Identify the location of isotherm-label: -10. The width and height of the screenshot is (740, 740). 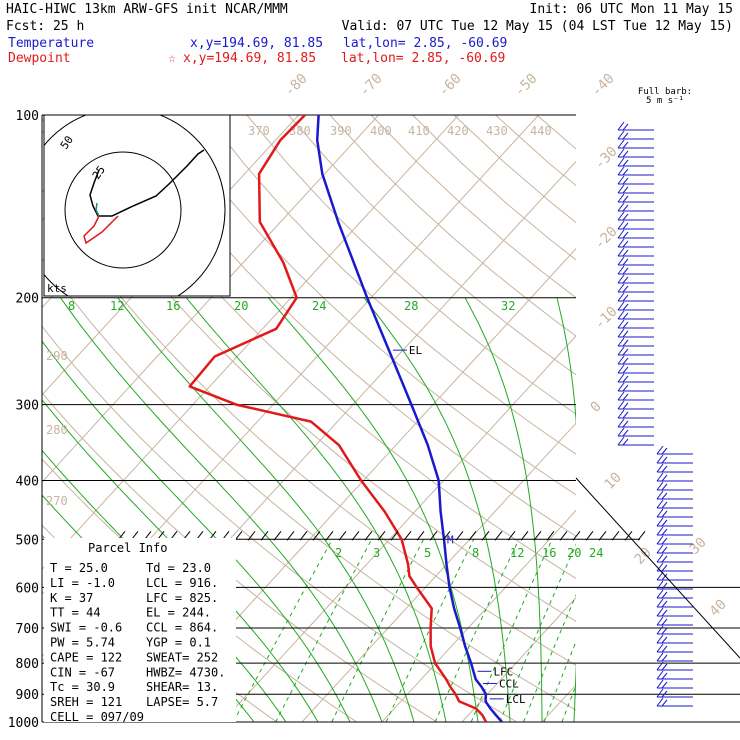
(606, 318).